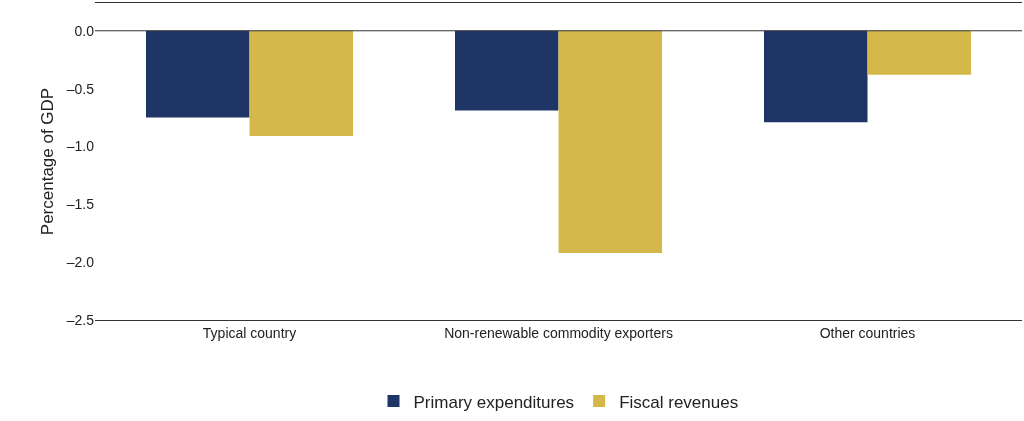  Describe the element at coordinates (249, 332) in the screenshot. I see `x-tick-label: Typical country` at that location.